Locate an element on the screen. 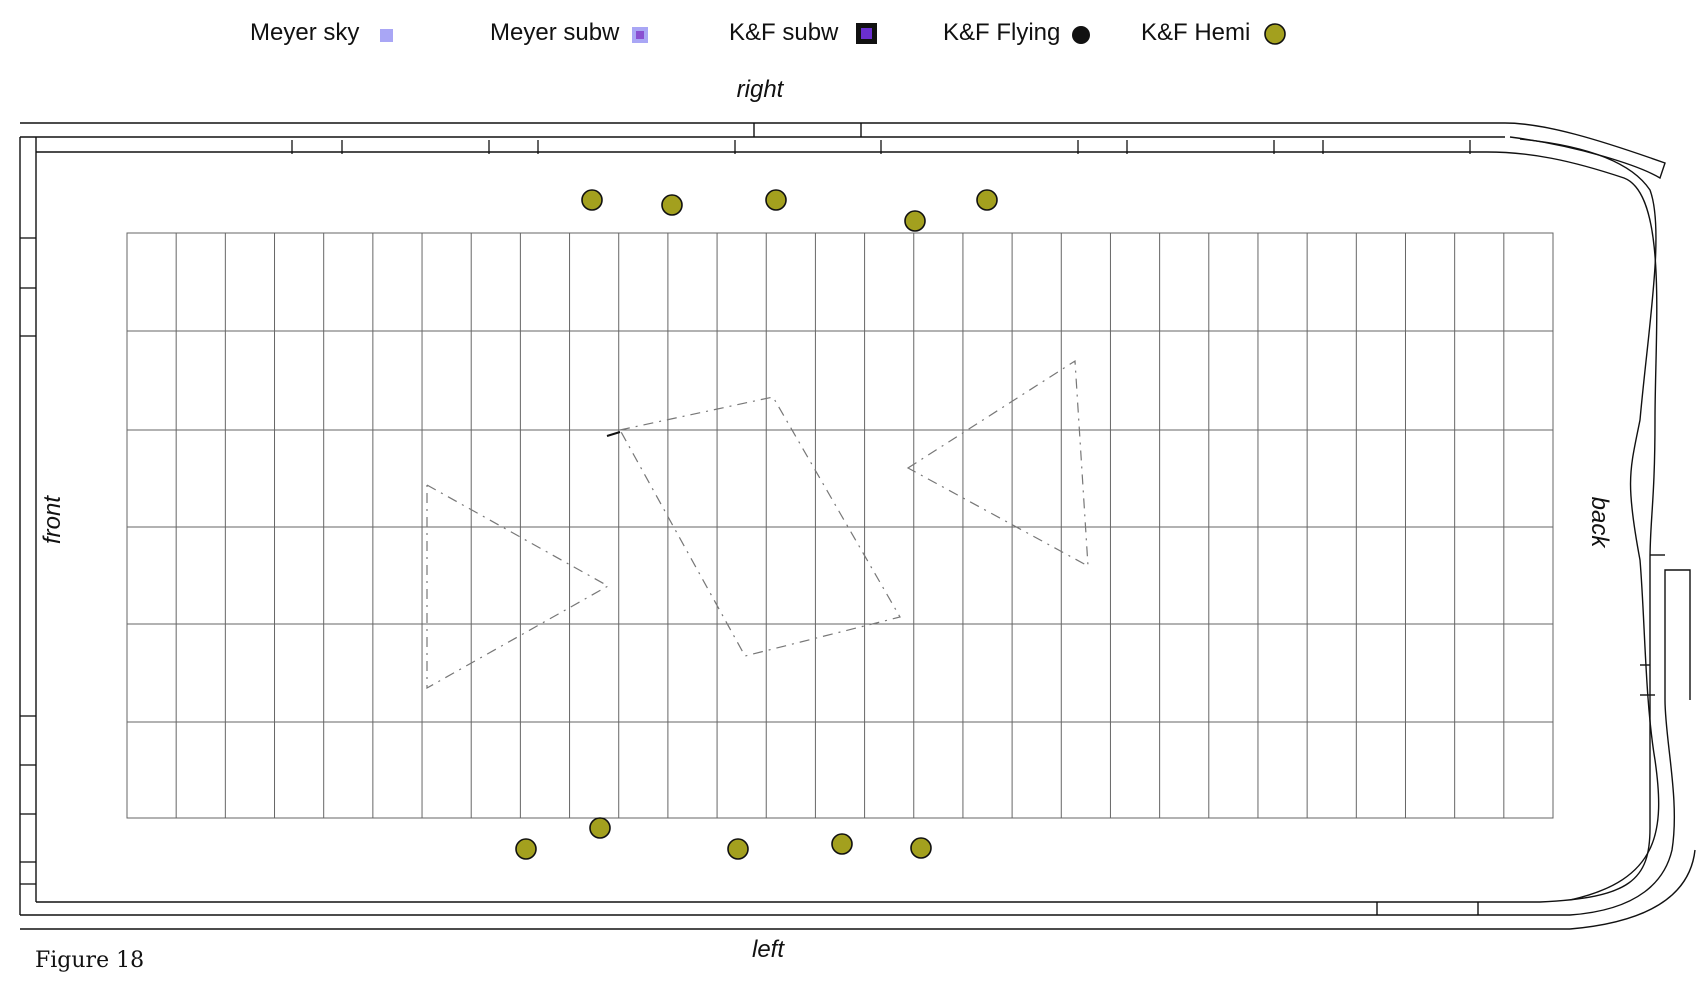 This screenshot has height=982, width=1699. legend-item-meyer-subw: Meyer subw is located at coordinates (569, 32).